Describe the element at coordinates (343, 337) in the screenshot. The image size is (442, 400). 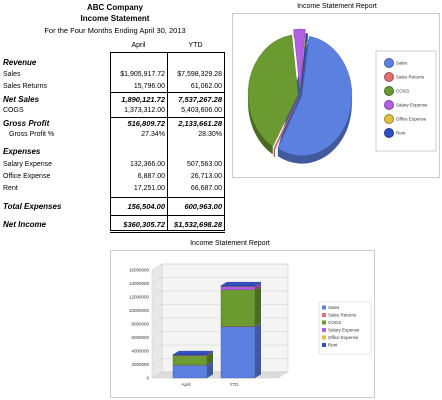
I see `bar-legend-label-office-expense: Office Expense` at that location.